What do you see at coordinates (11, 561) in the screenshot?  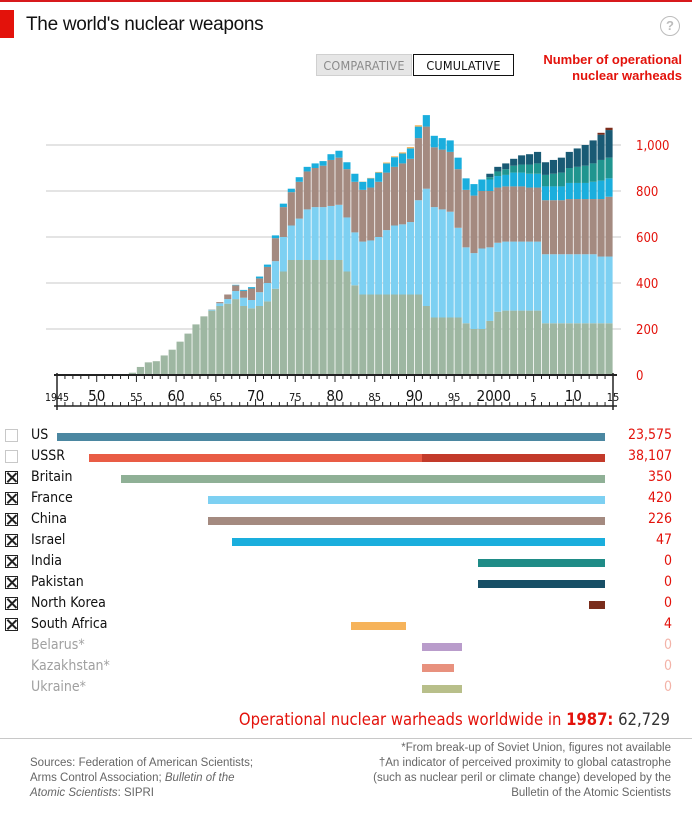 I see `checkbox-india` at bounding box center [11, 561].